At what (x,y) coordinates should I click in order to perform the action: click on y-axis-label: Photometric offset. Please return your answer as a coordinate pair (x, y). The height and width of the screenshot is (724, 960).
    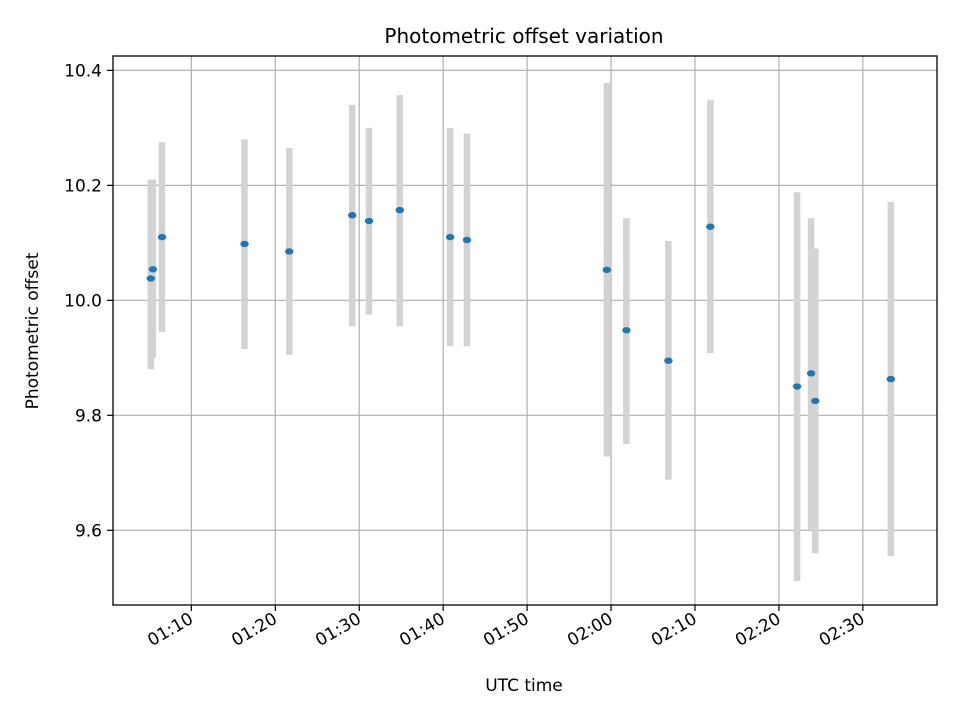
    Looking at the image, I should click on (33, 330).